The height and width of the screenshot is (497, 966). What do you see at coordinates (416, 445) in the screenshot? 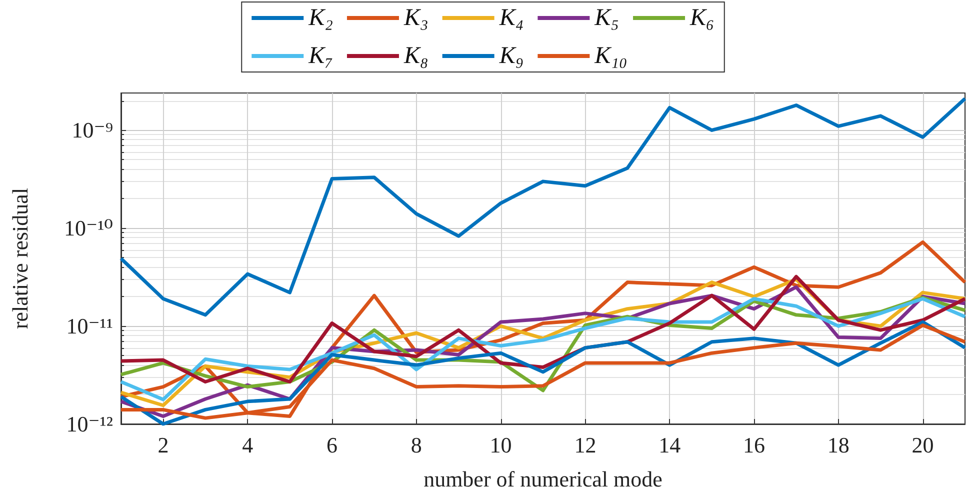
I see `x-tick-label: 8` at bounding box center [416, 445].